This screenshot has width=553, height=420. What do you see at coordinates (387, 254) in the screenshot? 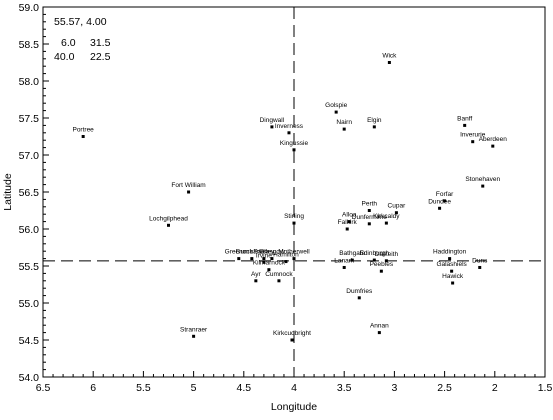
I see `data-point-label: Dalkeith` at bounding box center [387, 254].